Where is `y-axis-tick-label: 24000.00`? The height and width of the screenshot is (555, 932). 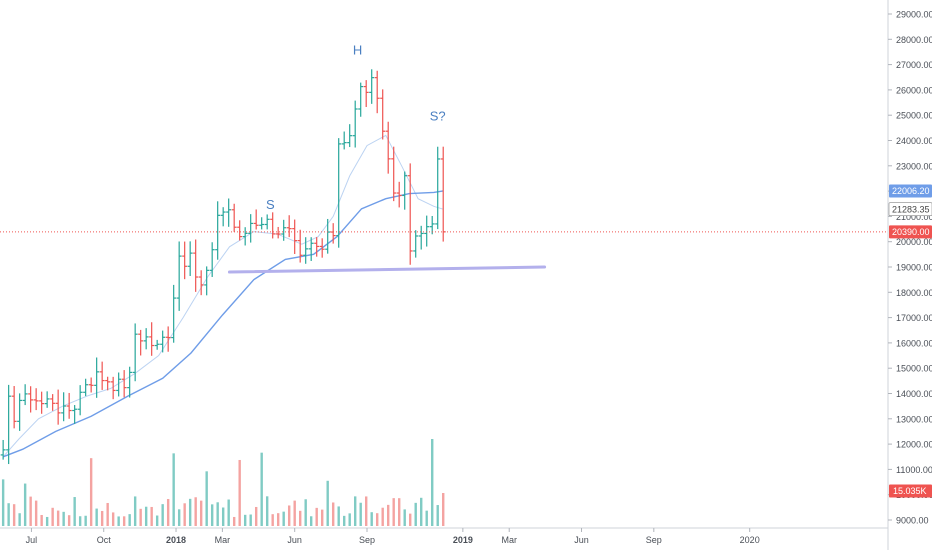 y-axis-tick-label: 24000.00 is located at coordinates (914, 141).